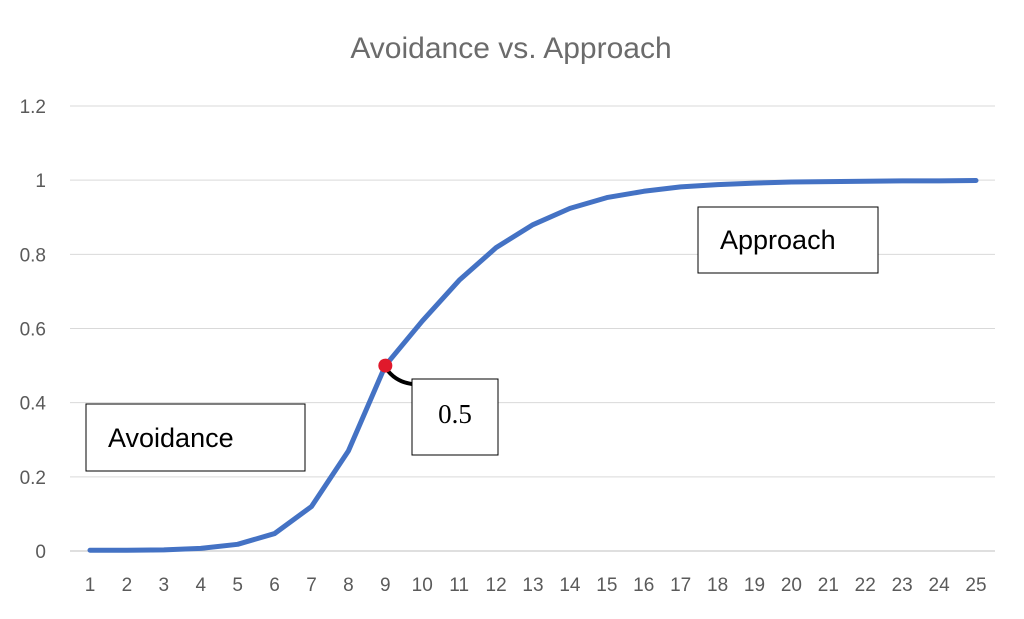 The image size is (1024, 619). Describe the element at coordinates (348, 585) in the screenshot. I see `x-tick-label: 8` at that location.